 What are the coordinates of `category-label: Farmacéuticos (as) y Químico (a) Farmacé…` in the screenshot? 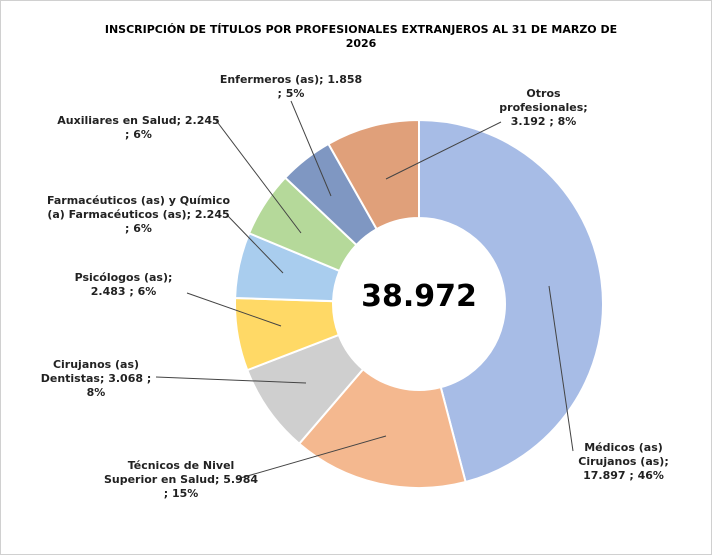 It's located at (138, 207).